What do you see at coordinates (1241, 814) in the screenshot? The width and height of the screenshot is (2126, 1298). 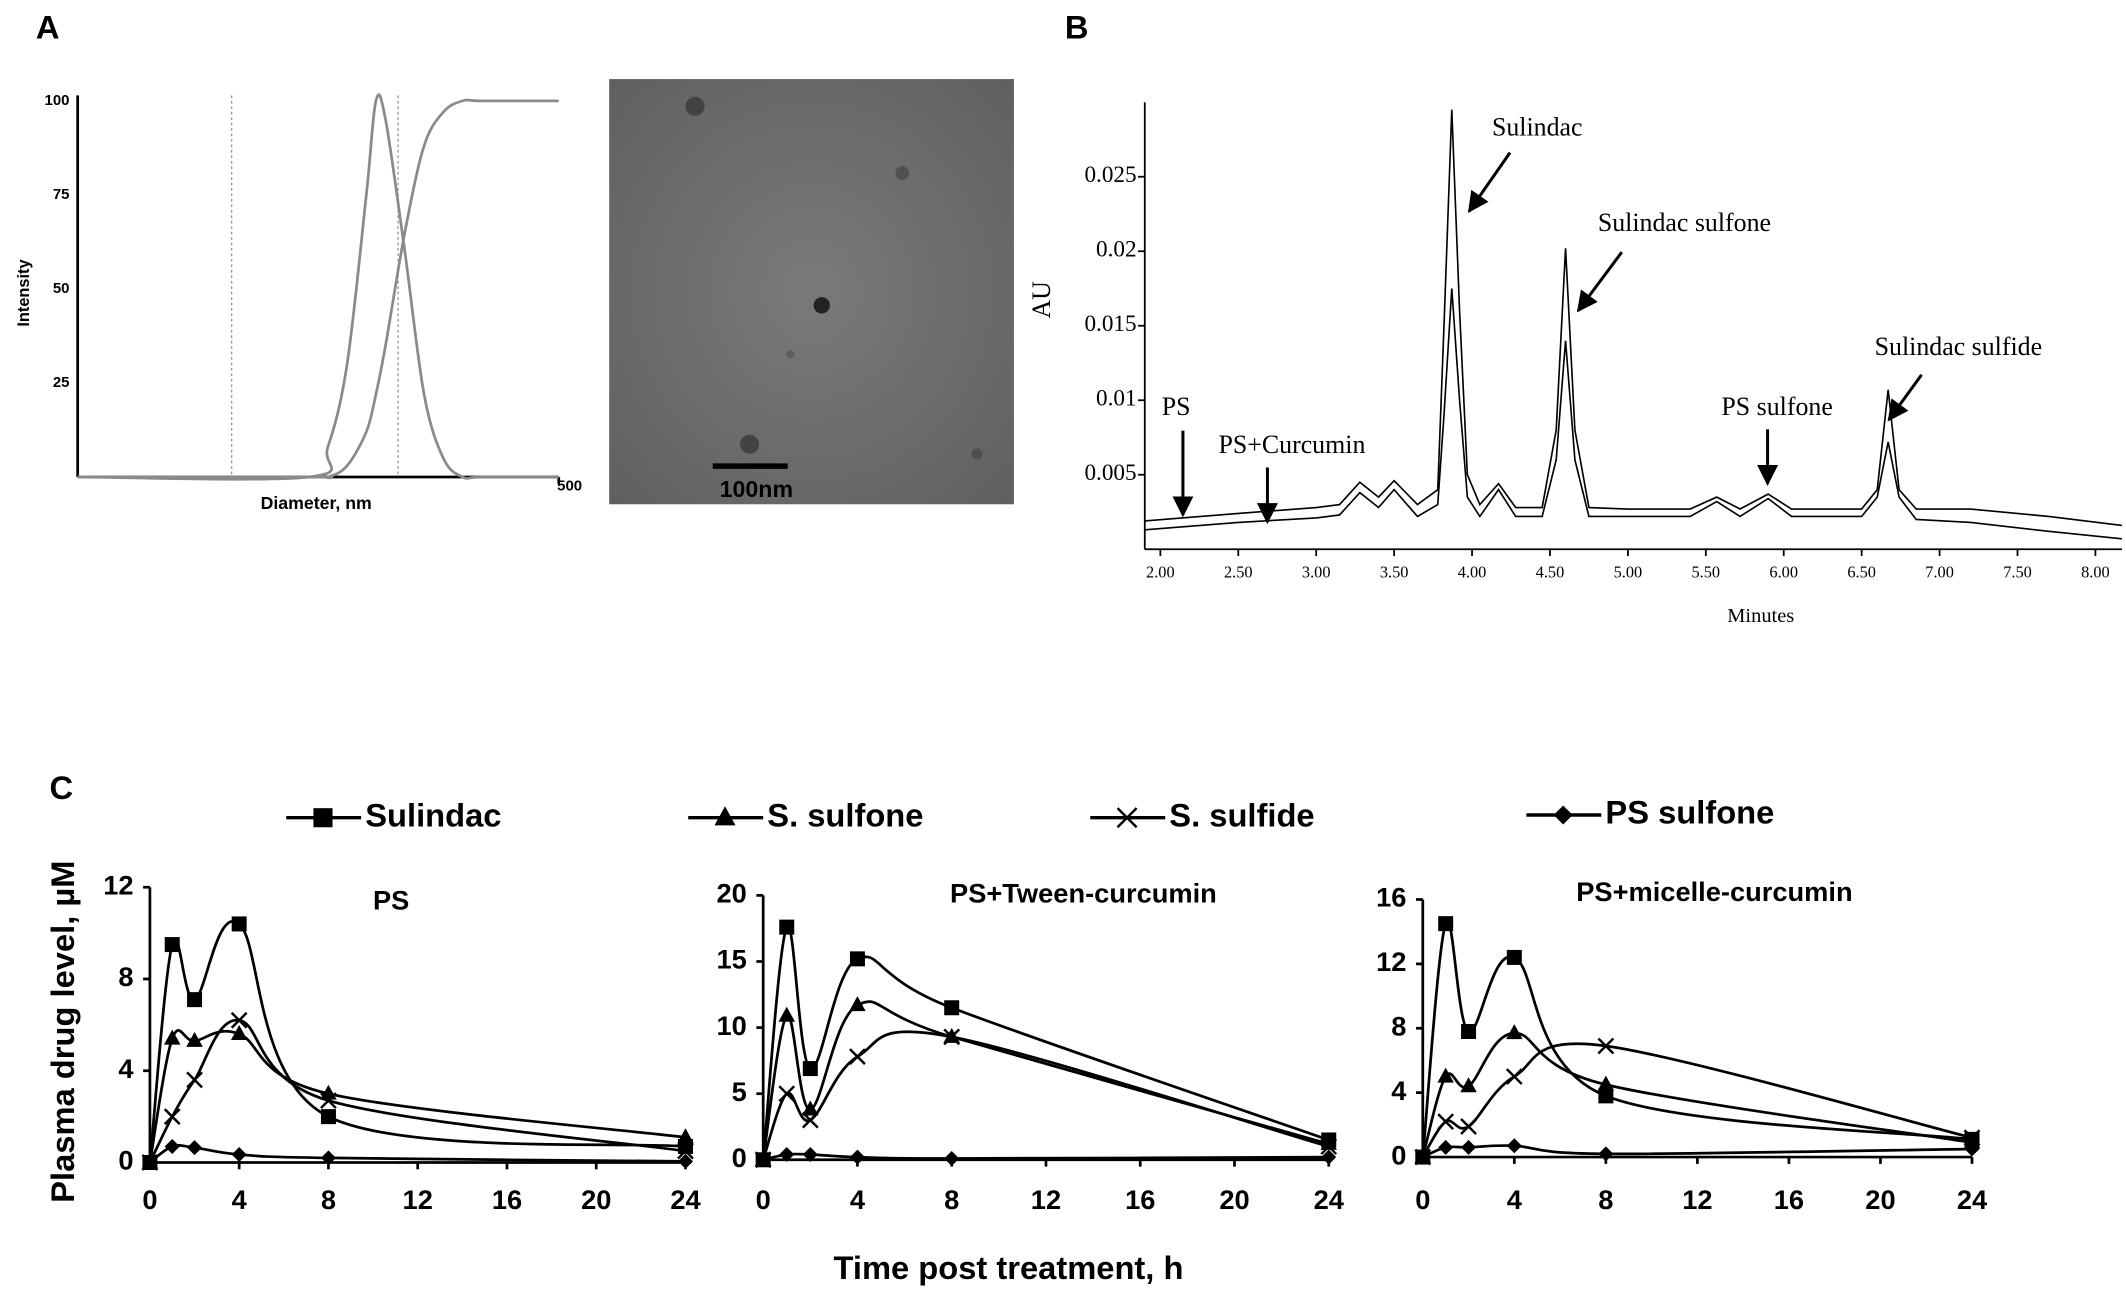 I see `legend-label: S. sulfide` at bounding box center [1241, 814].